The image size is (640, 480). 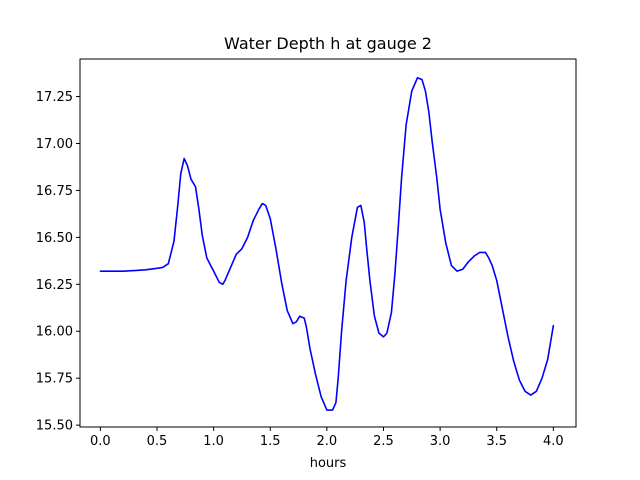 What do you see at coordinates (440, 441) in the screenshot?
I see `x-tick-label: 3.0` at bounding box center [440, 441].